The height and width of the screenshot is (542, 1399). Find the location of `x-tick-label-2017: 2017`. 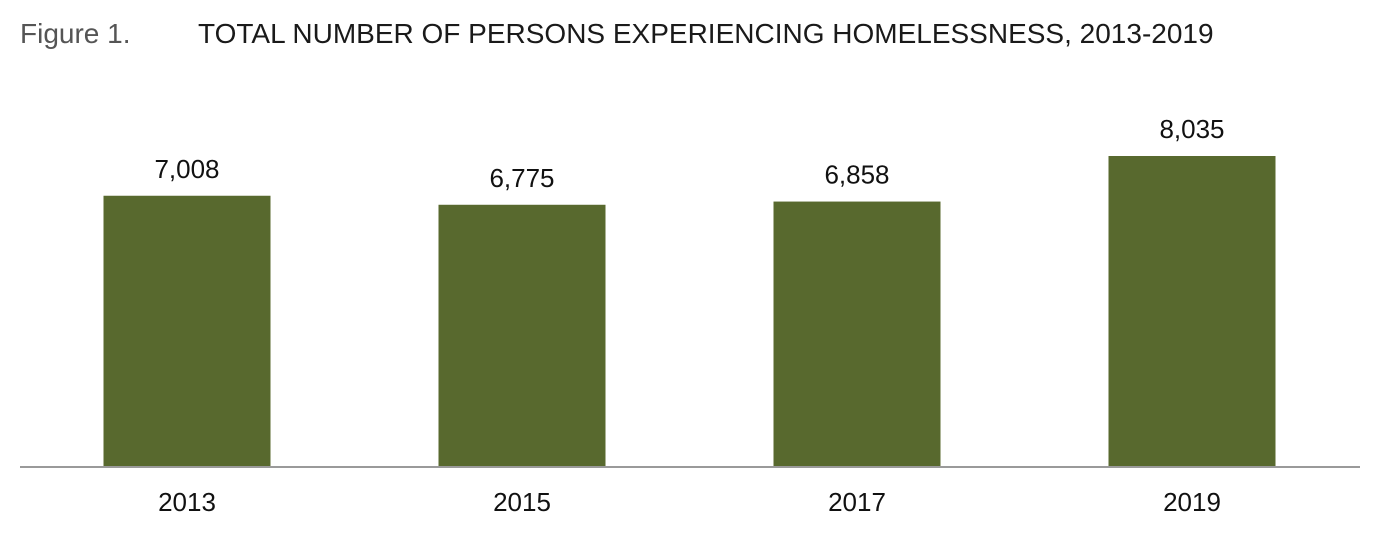

x-tick-label-2017: 2017 is located at coordinates (857, 502).